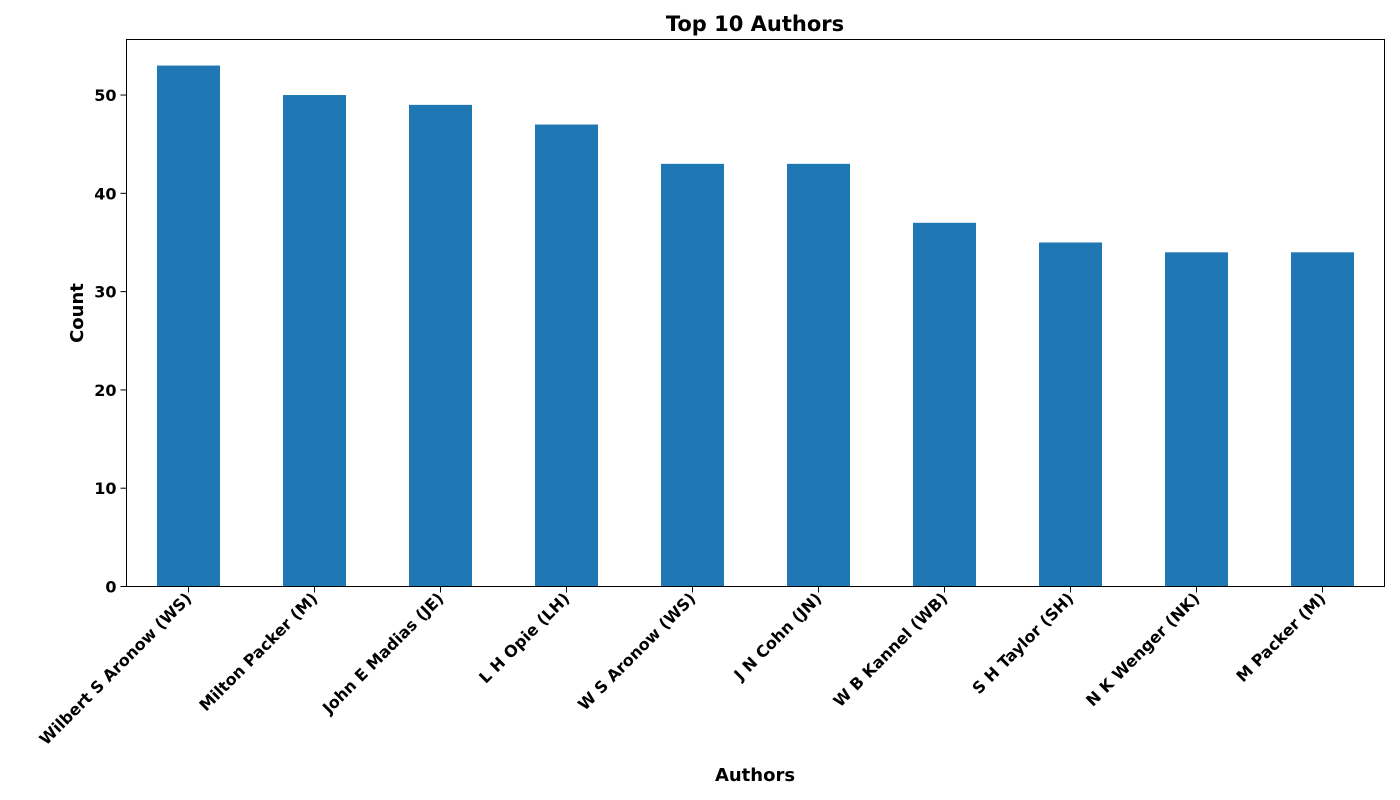  Describe the element at coordinates (105, 488) in the screenshot. I see `y-tick-label: 10` at that location.